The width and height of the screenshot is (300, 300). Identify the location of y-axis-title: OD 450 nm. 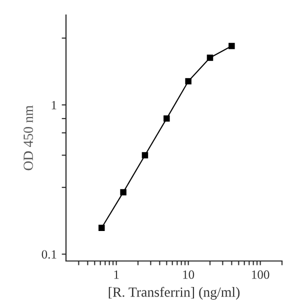
(28, 137).